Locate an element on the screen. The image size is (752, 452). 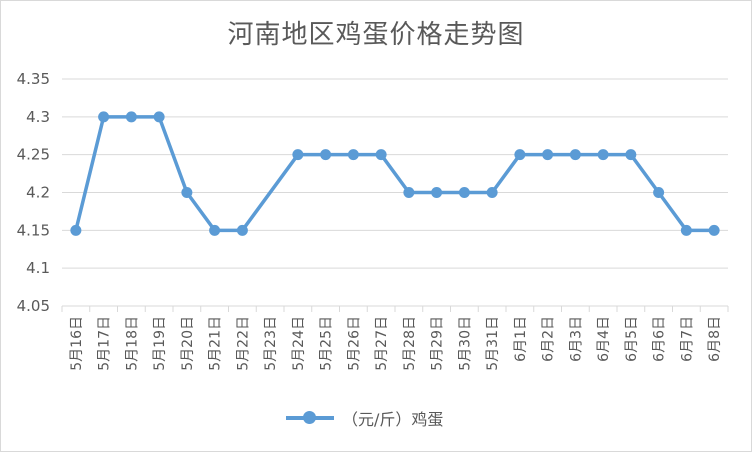
y-tick-label: 4.3 is located at coordinates (38, 117).